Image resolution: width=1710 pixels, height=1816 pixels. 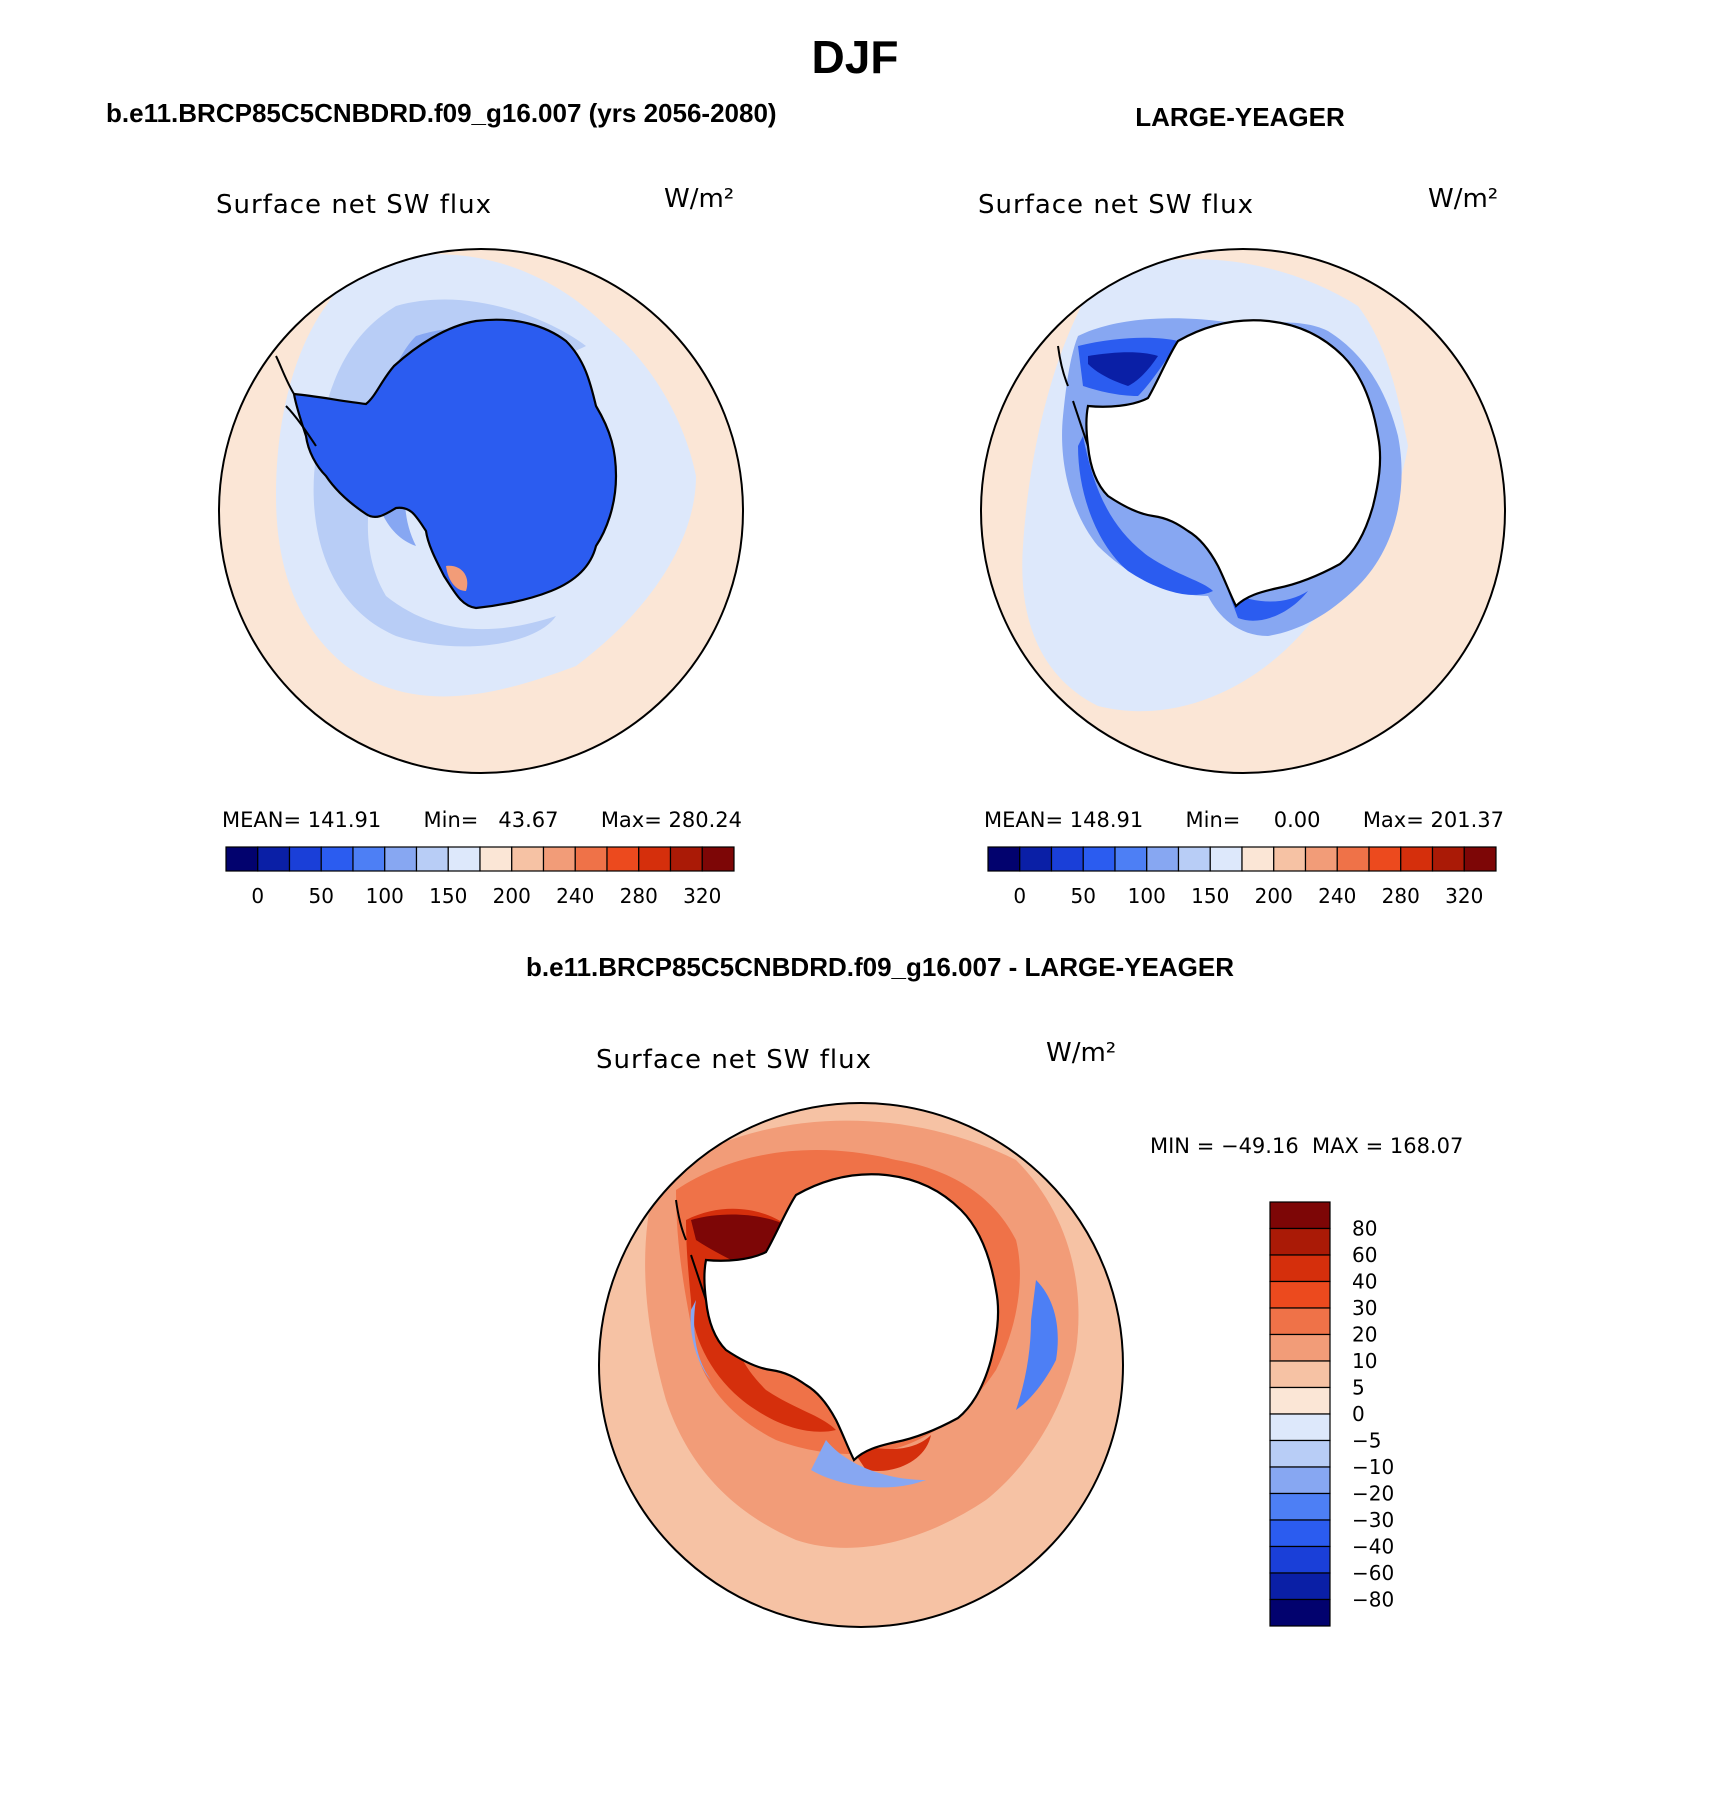 I want to click on diff-minmax-label: MIN = −49.16 MAX = 168.07, so click(x=1307, y=1146).